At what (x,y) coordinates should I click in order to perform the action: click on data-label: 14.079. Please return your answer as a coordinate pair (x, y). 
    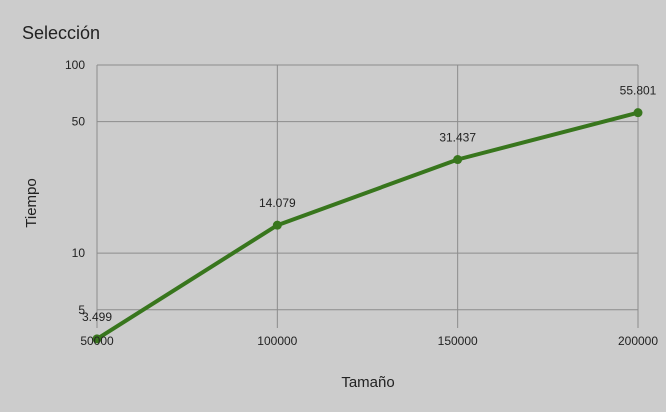
    Looking at the image, I should click on (277, 203).